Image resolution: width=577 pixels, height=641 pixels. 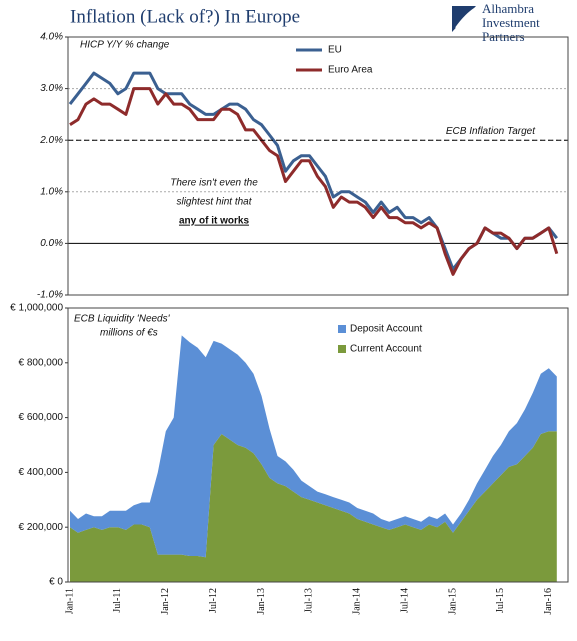 I want to click on x-tick-label: Jan-16, so click(x=548, y=601).